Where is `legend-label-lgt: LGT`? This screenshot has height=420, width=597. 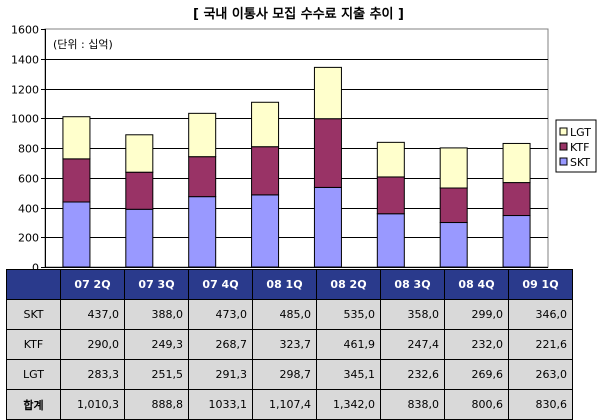 legend-label-lgt: LGT is located at coordinates (580, 132).